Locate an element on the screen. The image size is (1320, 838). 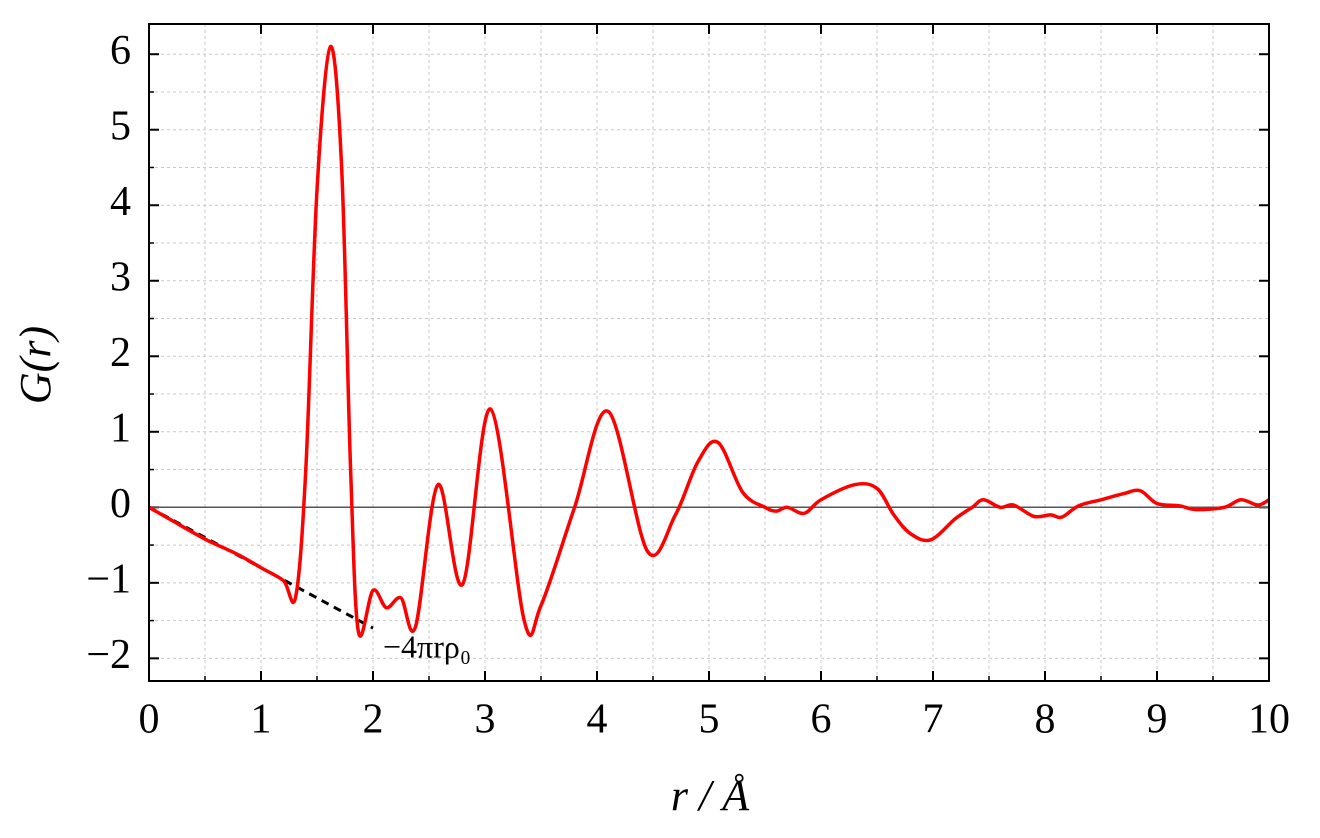
x-tick-label: 10 is located at coordinates (1269, 720).